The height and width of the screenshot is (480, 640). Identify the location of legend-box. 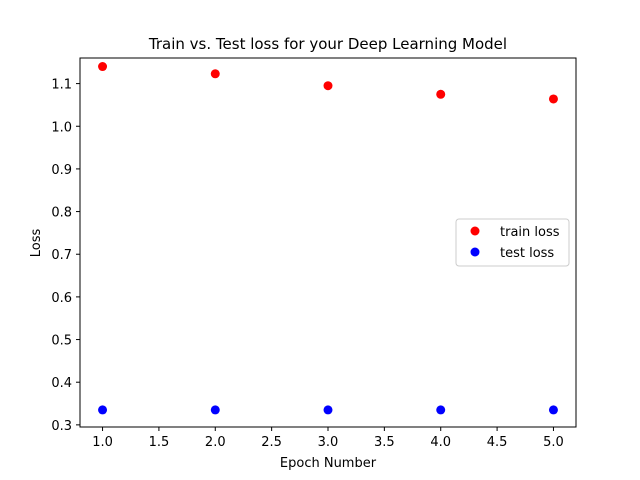
(512, 242).